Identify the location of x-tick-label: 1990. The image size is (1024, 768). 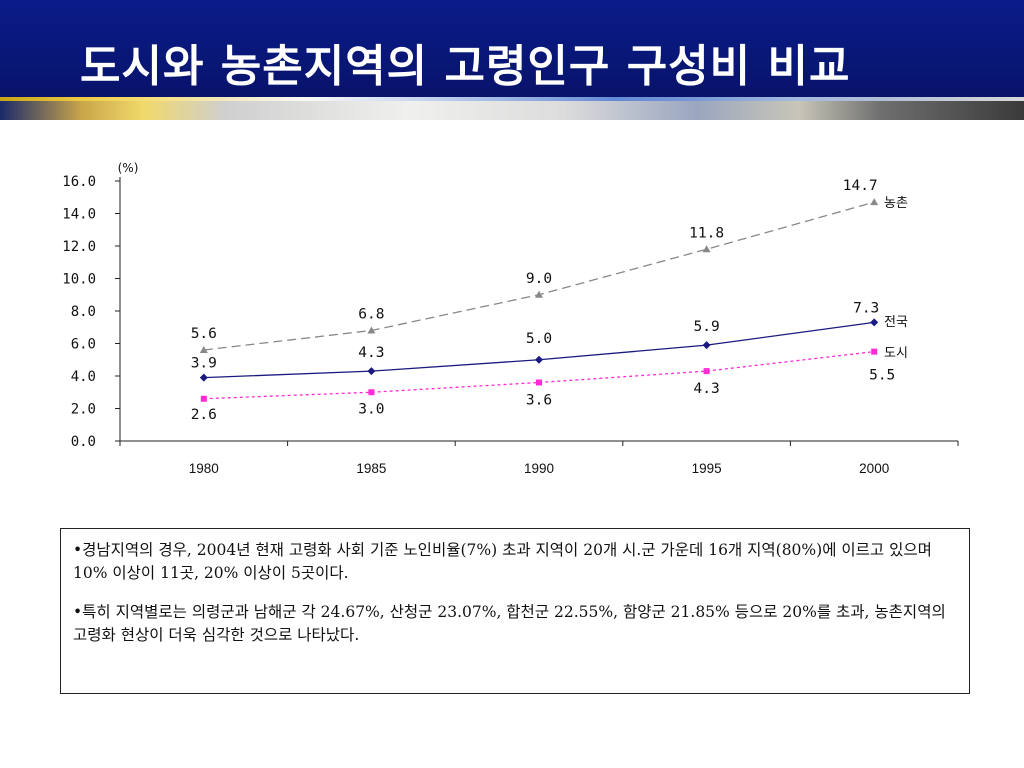
(539, 468).